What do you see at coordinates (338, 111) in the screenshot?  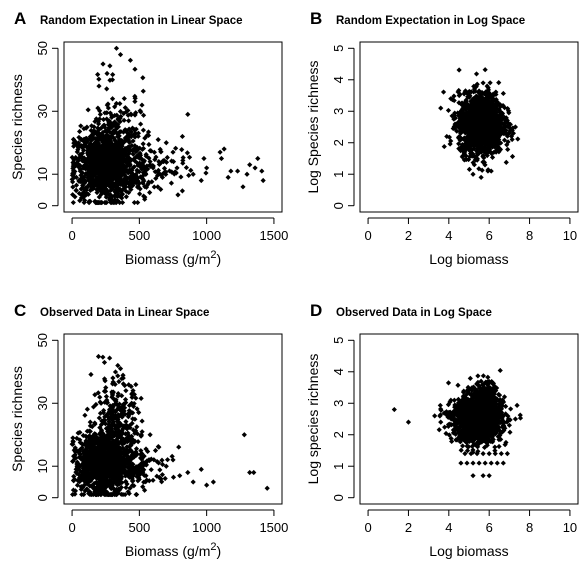 I see `y-tick-label: 3` at bounding box center [338, 111].